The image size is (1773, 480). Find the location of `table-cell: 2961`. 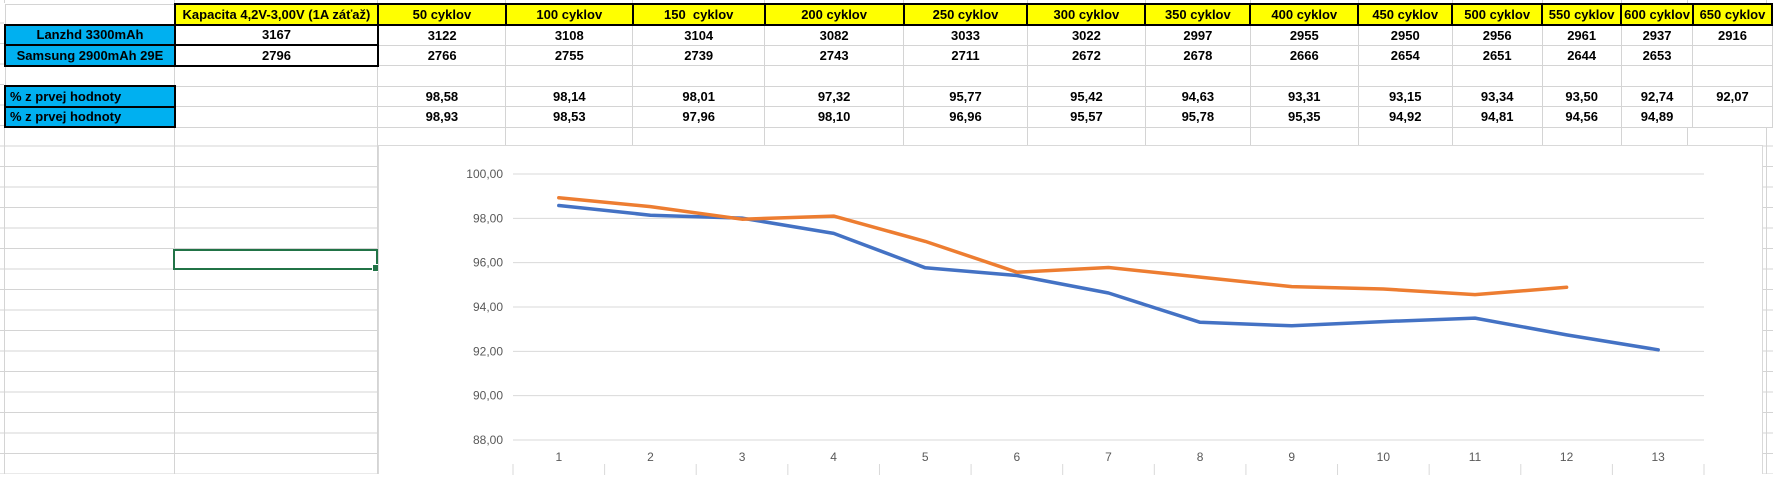

table-cell: 2961 is located at coordinates (1581, 35).